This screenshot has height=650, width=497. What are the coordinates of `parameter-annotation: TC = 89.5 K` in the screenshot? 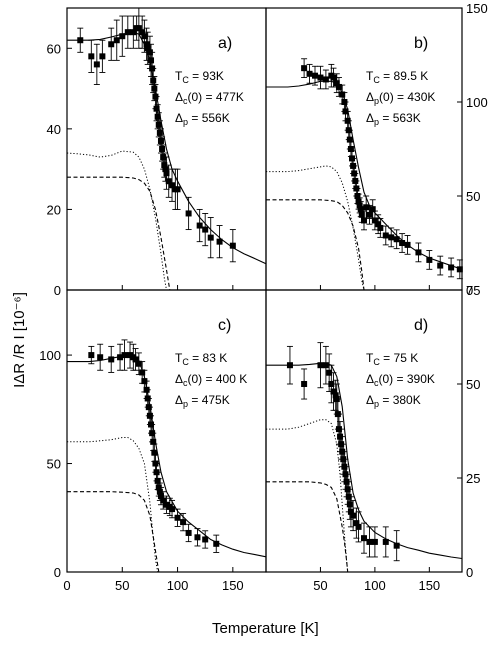 It's located at (397, 77).